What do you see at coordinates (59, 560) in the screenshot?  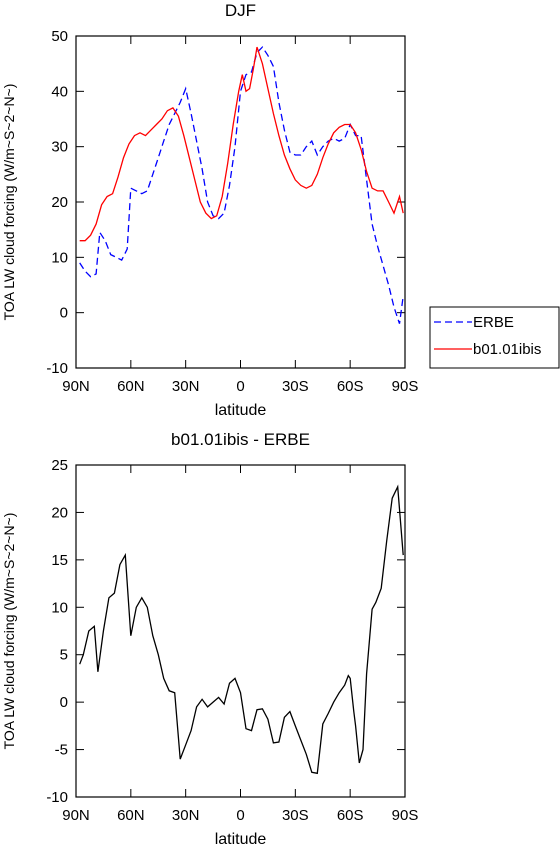 I see `y-tick-label: 15` at bounding box center [59, 560].